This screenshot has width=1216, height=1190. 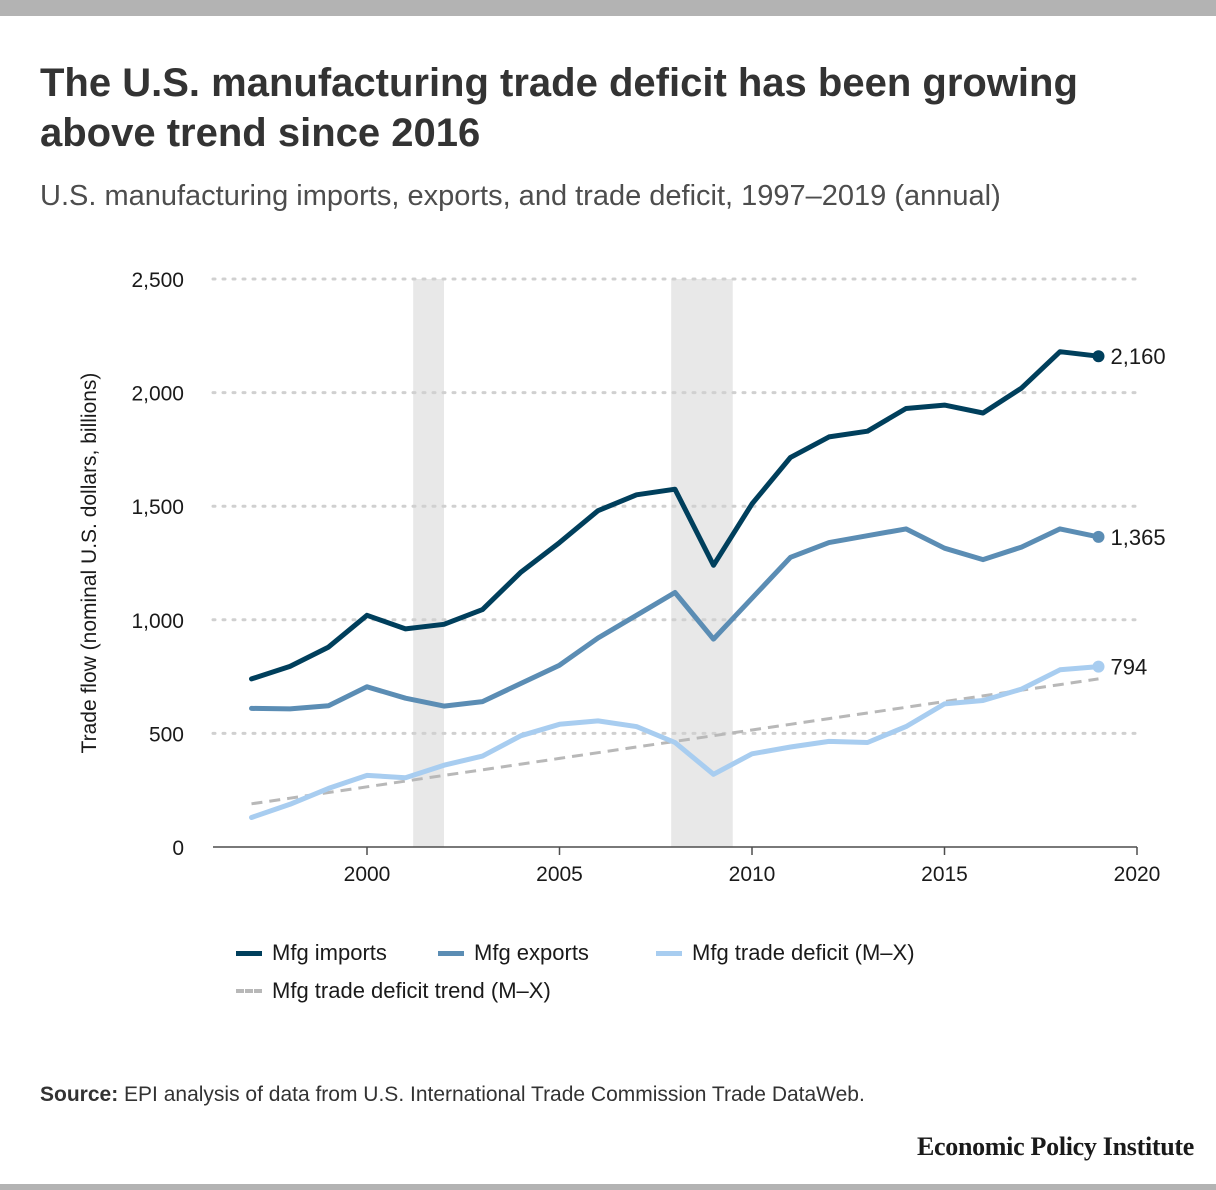 I want to click on x-tick-label-1: 2005, so click(x=559, y=874).